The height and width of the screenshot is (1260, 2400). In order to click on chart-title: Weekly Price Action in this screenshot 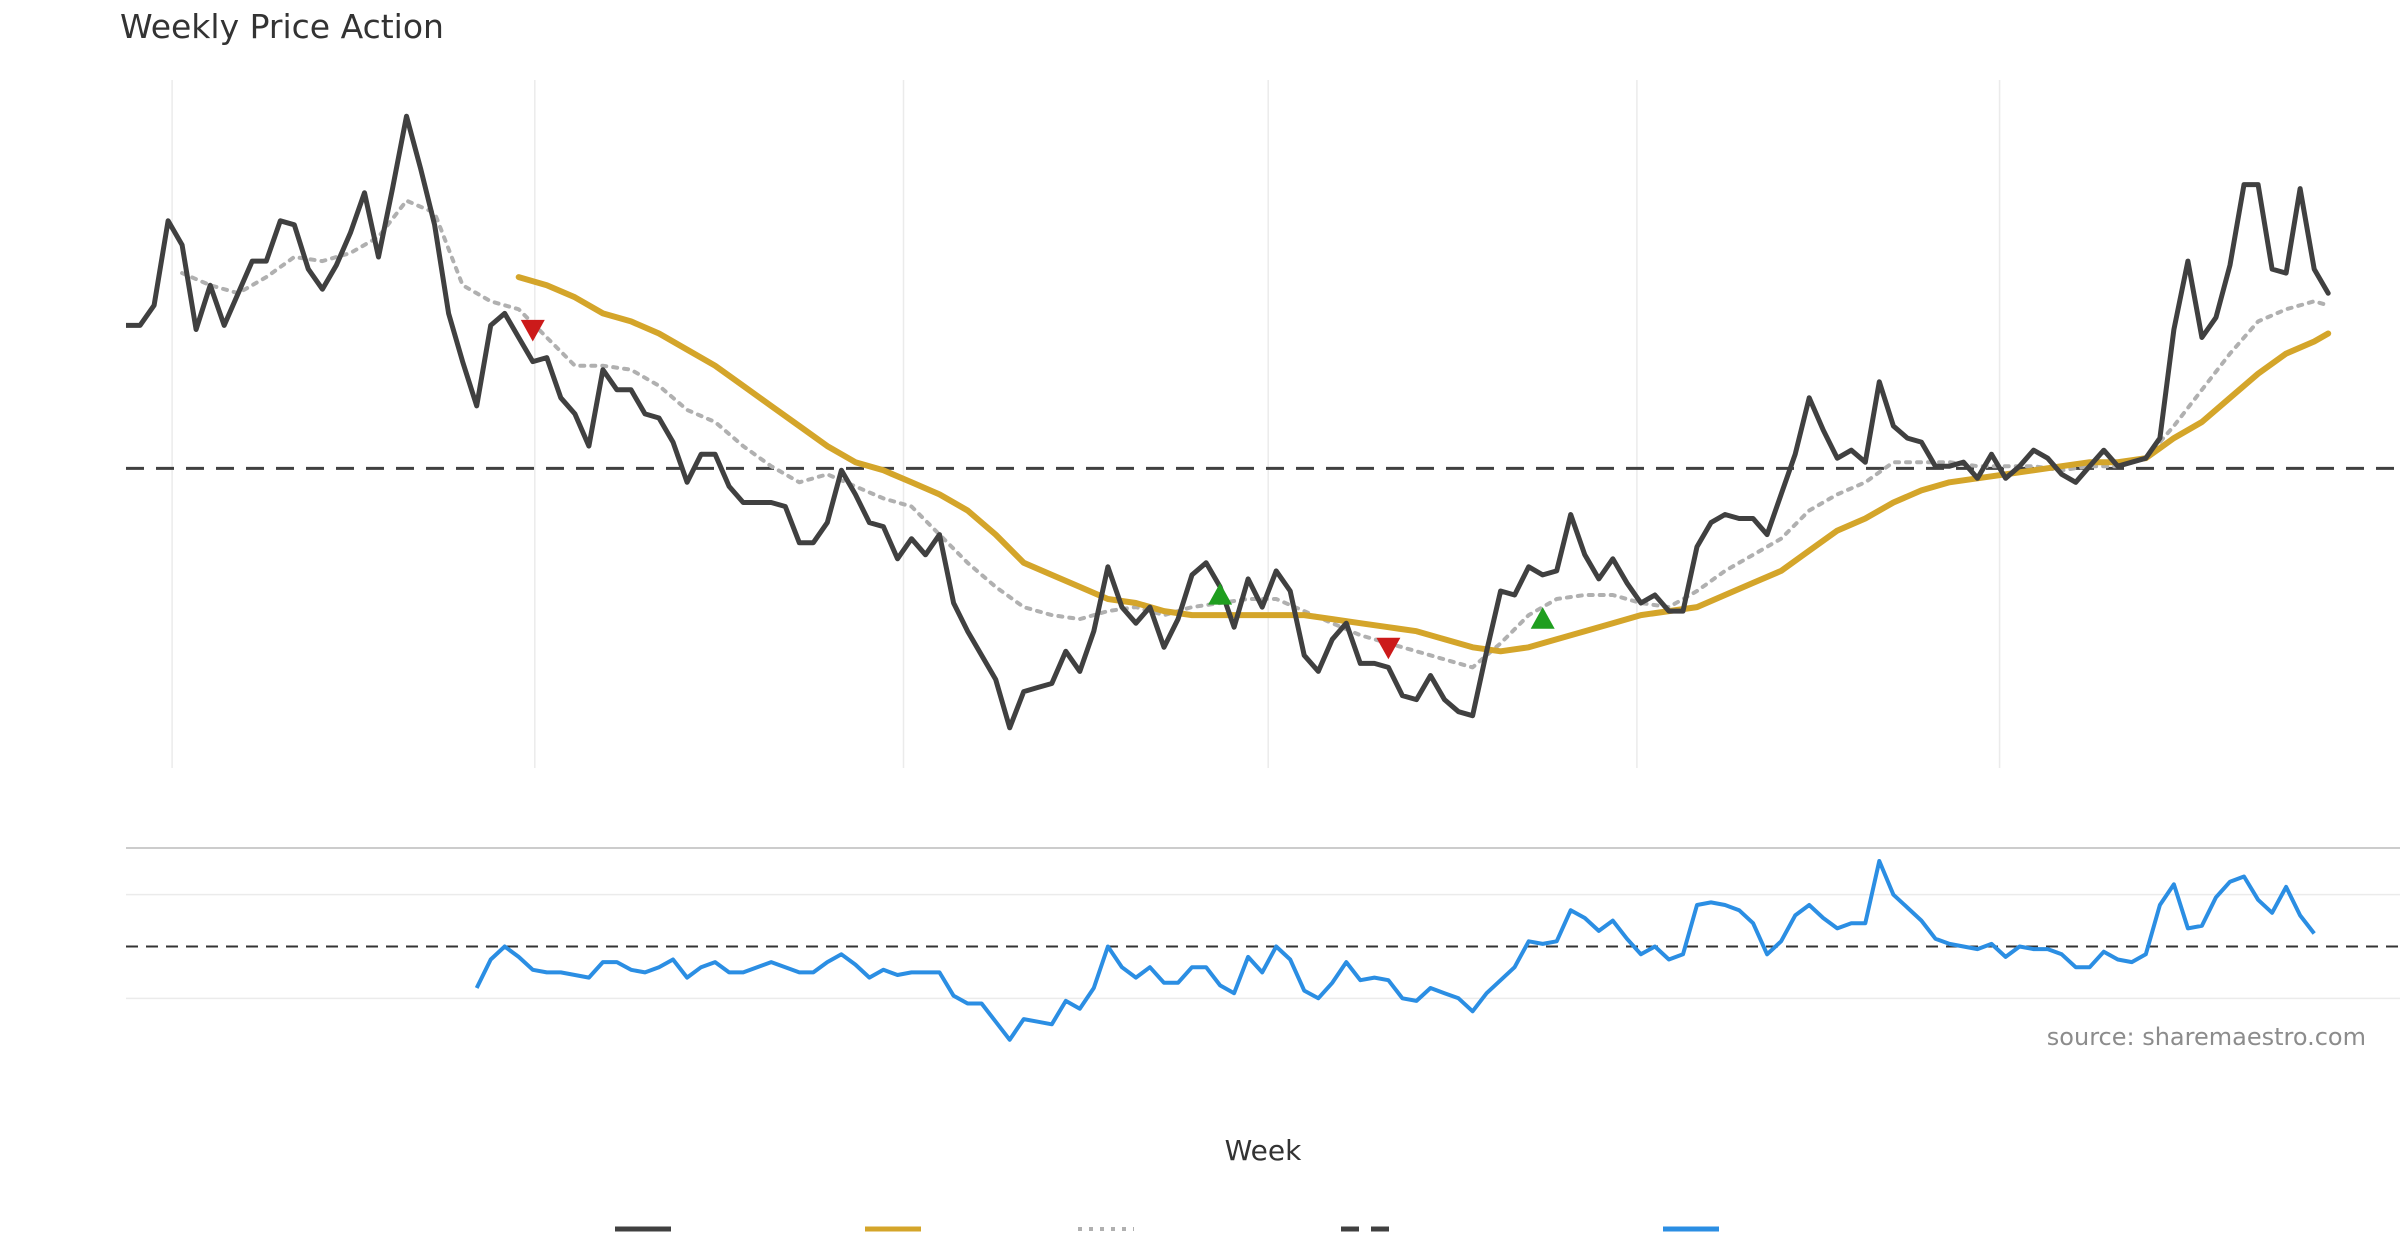, I will do `click(282, 26)`.